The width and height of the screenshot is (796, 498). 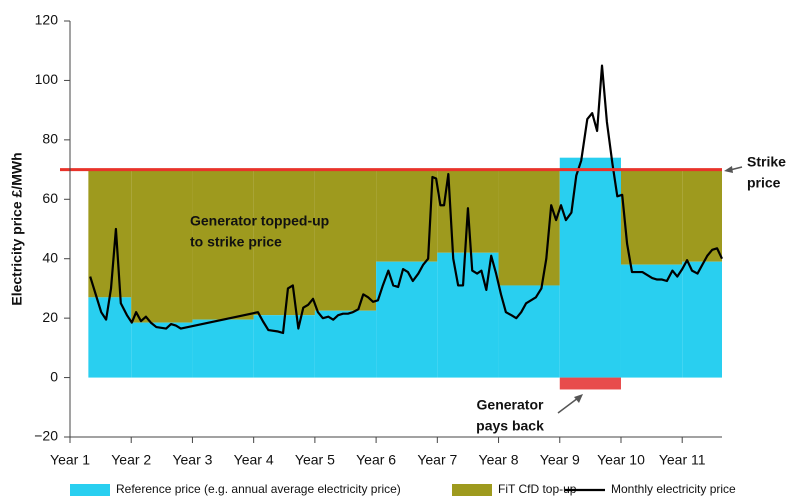 I want to click on annotation: Generator, so click(x=510, y=405).